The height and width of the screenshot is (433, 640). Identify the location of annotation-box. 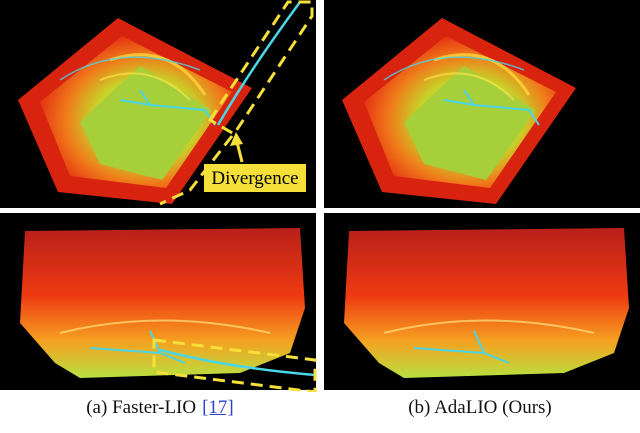
(255, 178).